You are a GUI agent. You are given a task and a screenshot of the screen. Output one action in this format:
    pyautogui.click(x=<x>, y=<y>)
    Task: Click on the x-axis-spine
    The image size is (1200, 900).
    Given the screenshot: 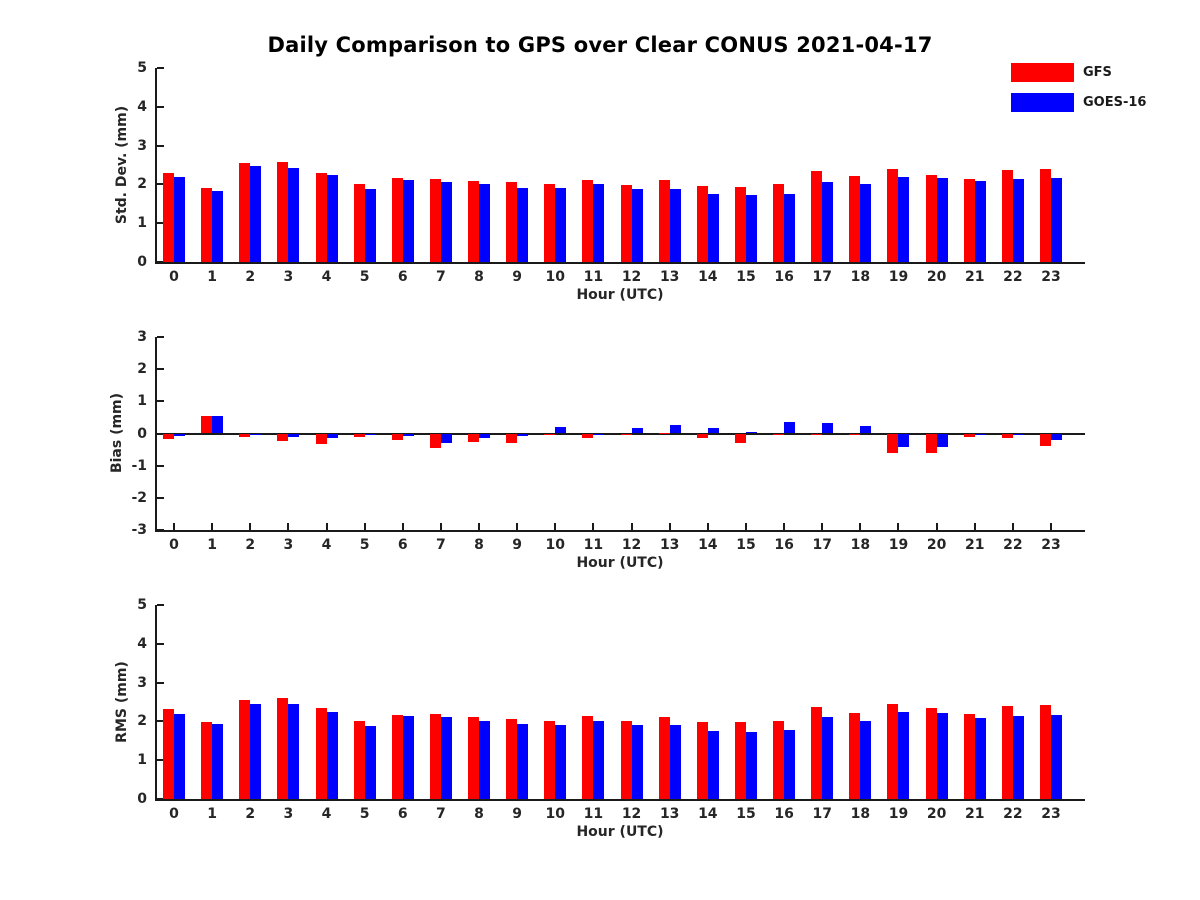 What is the action you would take?
    pyautogui.click(x=620, y=800)
    